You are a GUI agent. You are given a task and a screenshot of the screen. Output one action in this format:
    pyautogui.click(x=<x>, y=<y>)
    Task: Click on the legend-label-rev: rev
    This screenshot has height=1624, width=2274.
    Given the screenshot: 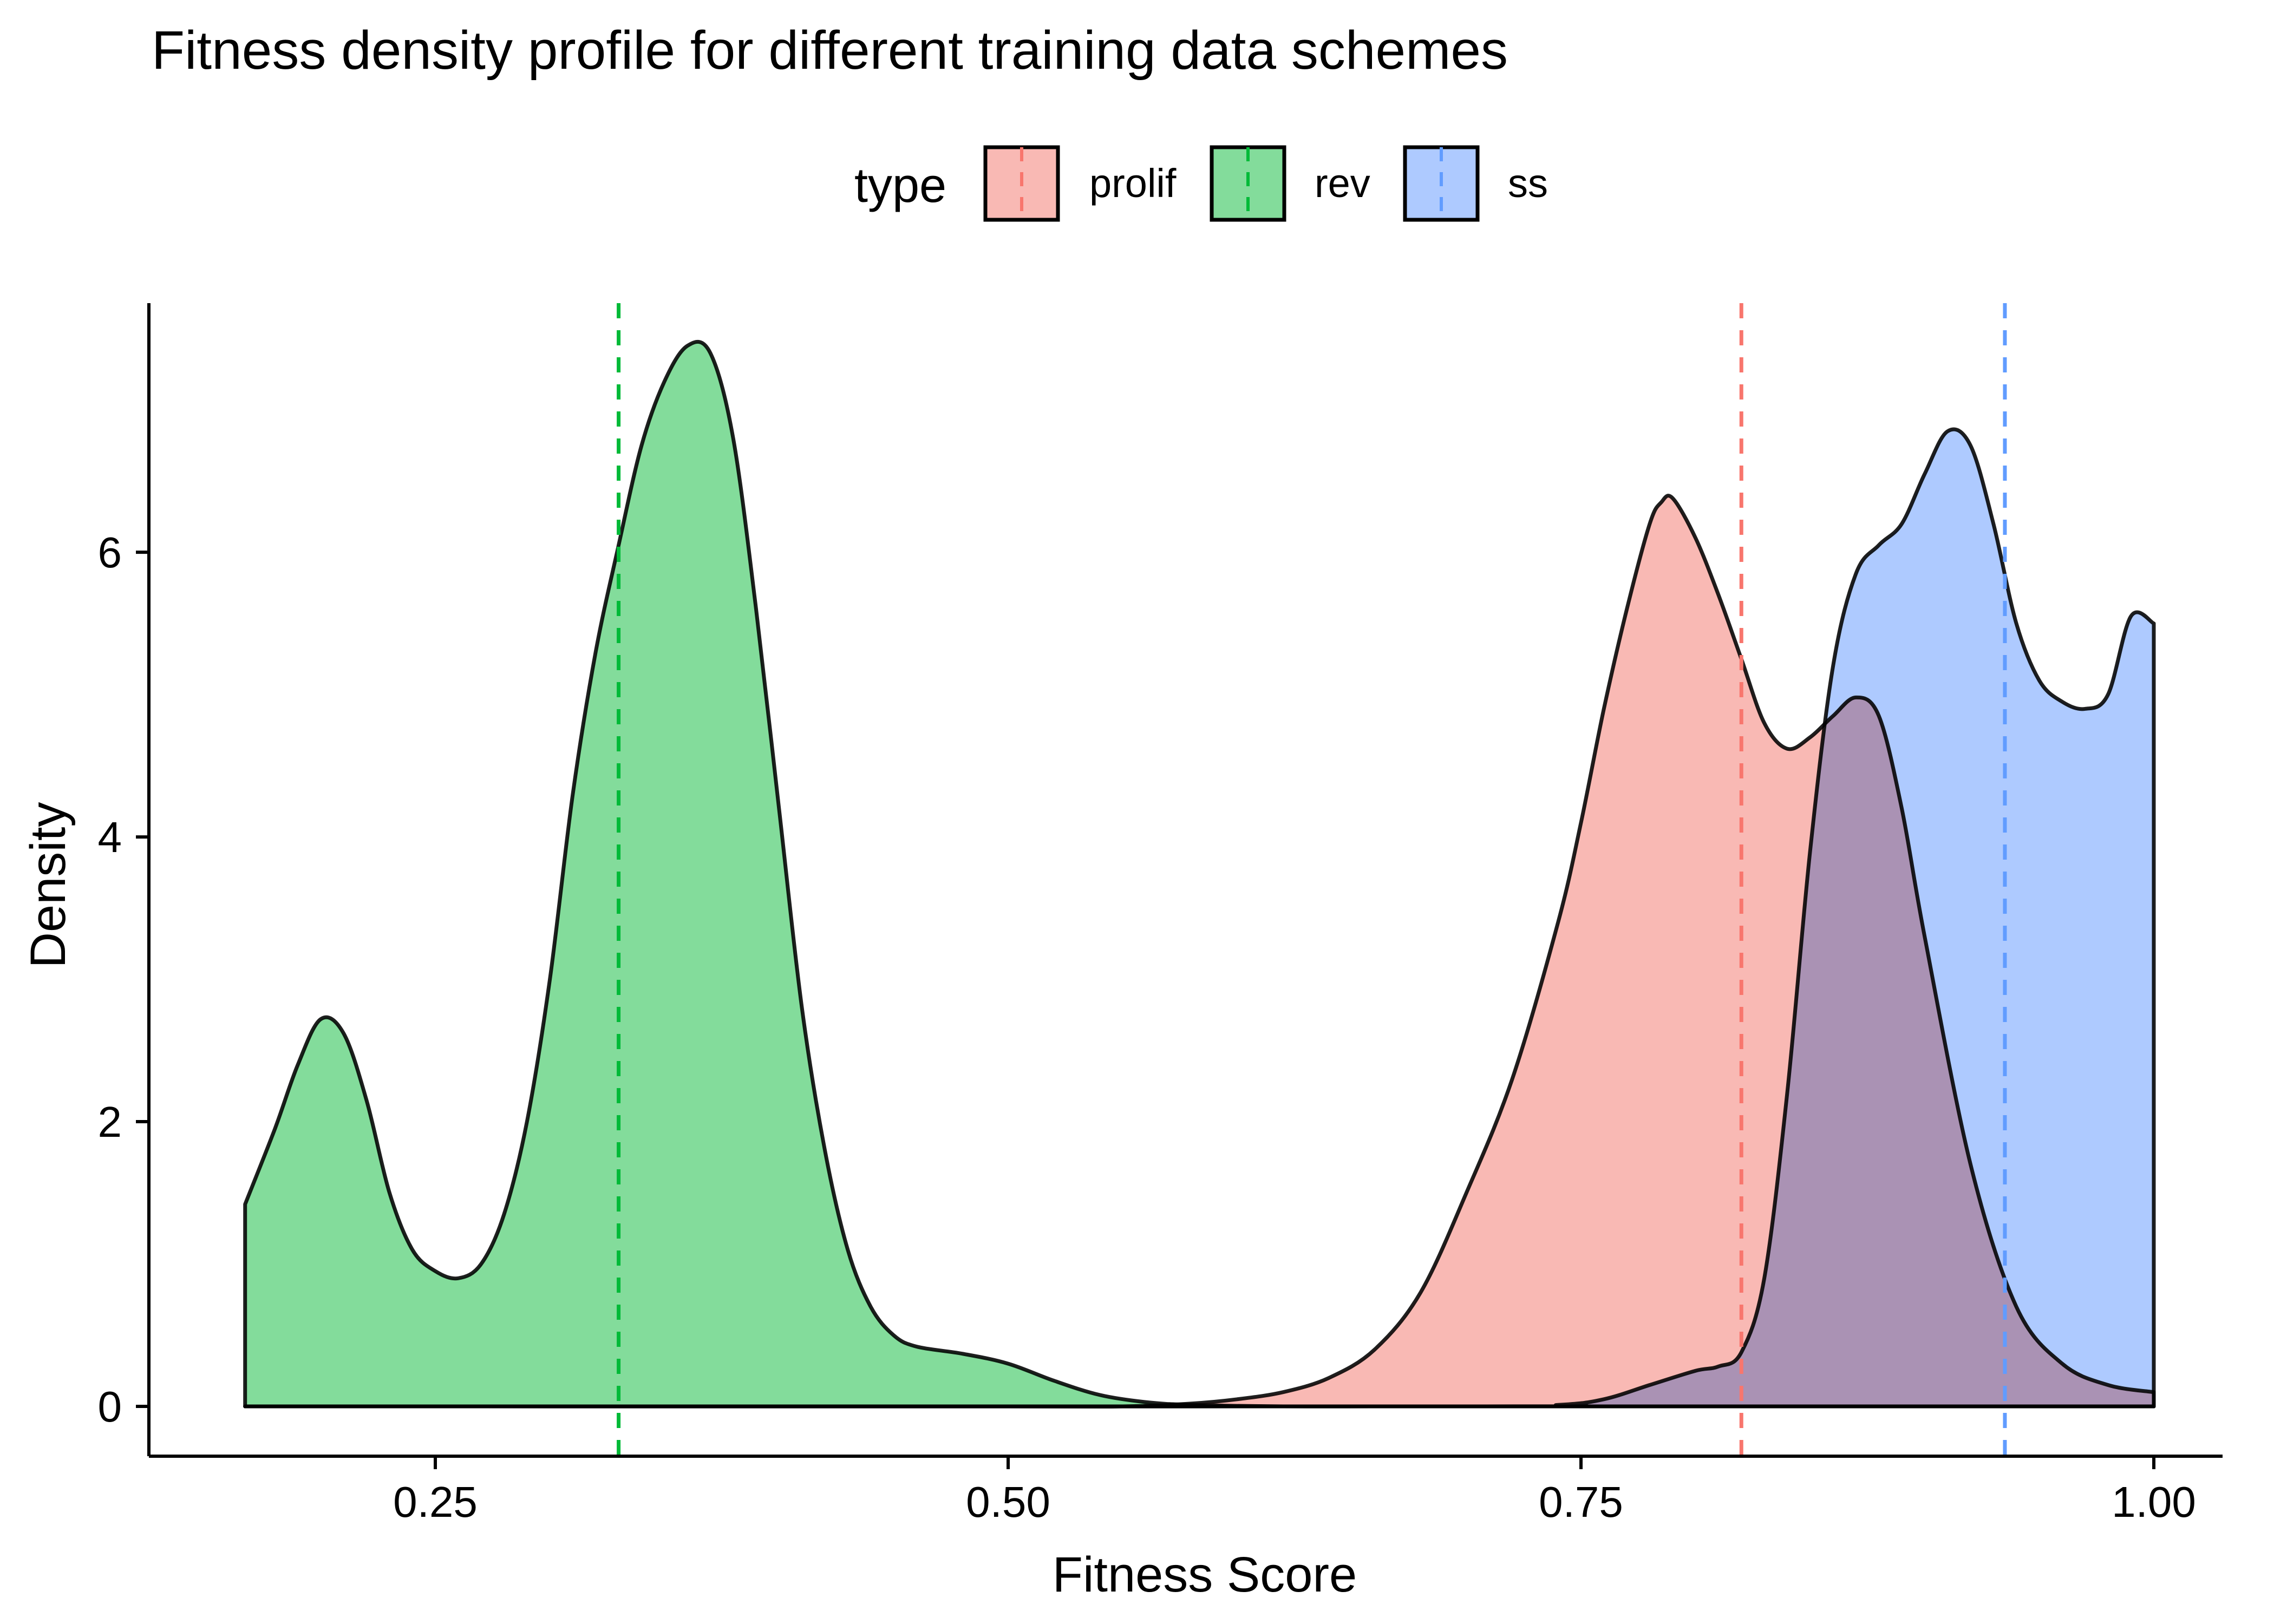 What is the action you would take?
    pyautogui.click(x=1343, y=183)
    